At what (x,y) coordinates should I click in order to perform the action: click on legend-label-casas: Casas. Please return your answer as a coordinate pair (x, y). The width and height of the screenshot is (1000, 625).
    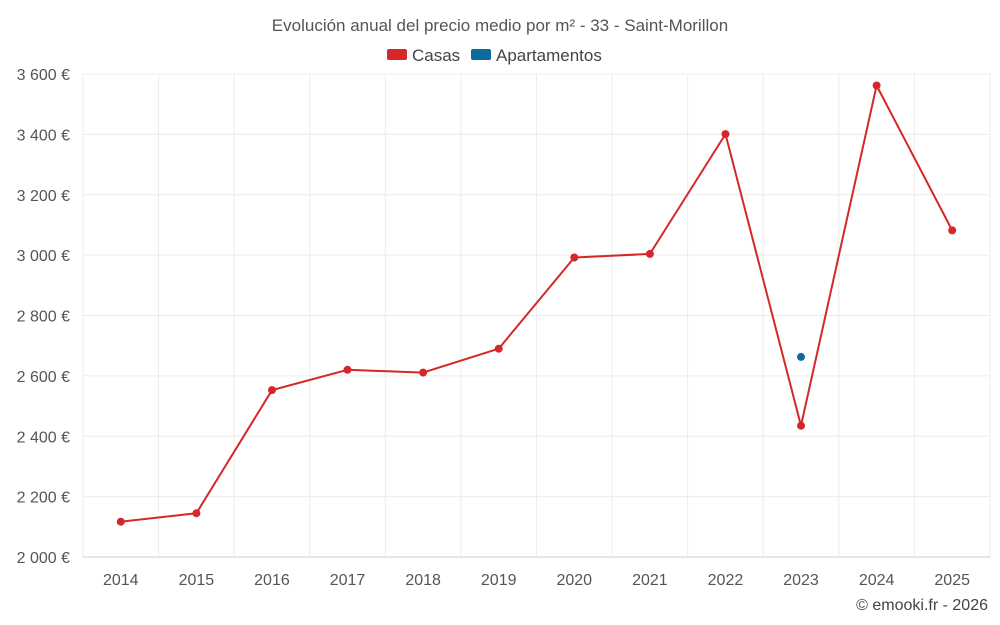
    Looking at the image, I should click on (436, 55).